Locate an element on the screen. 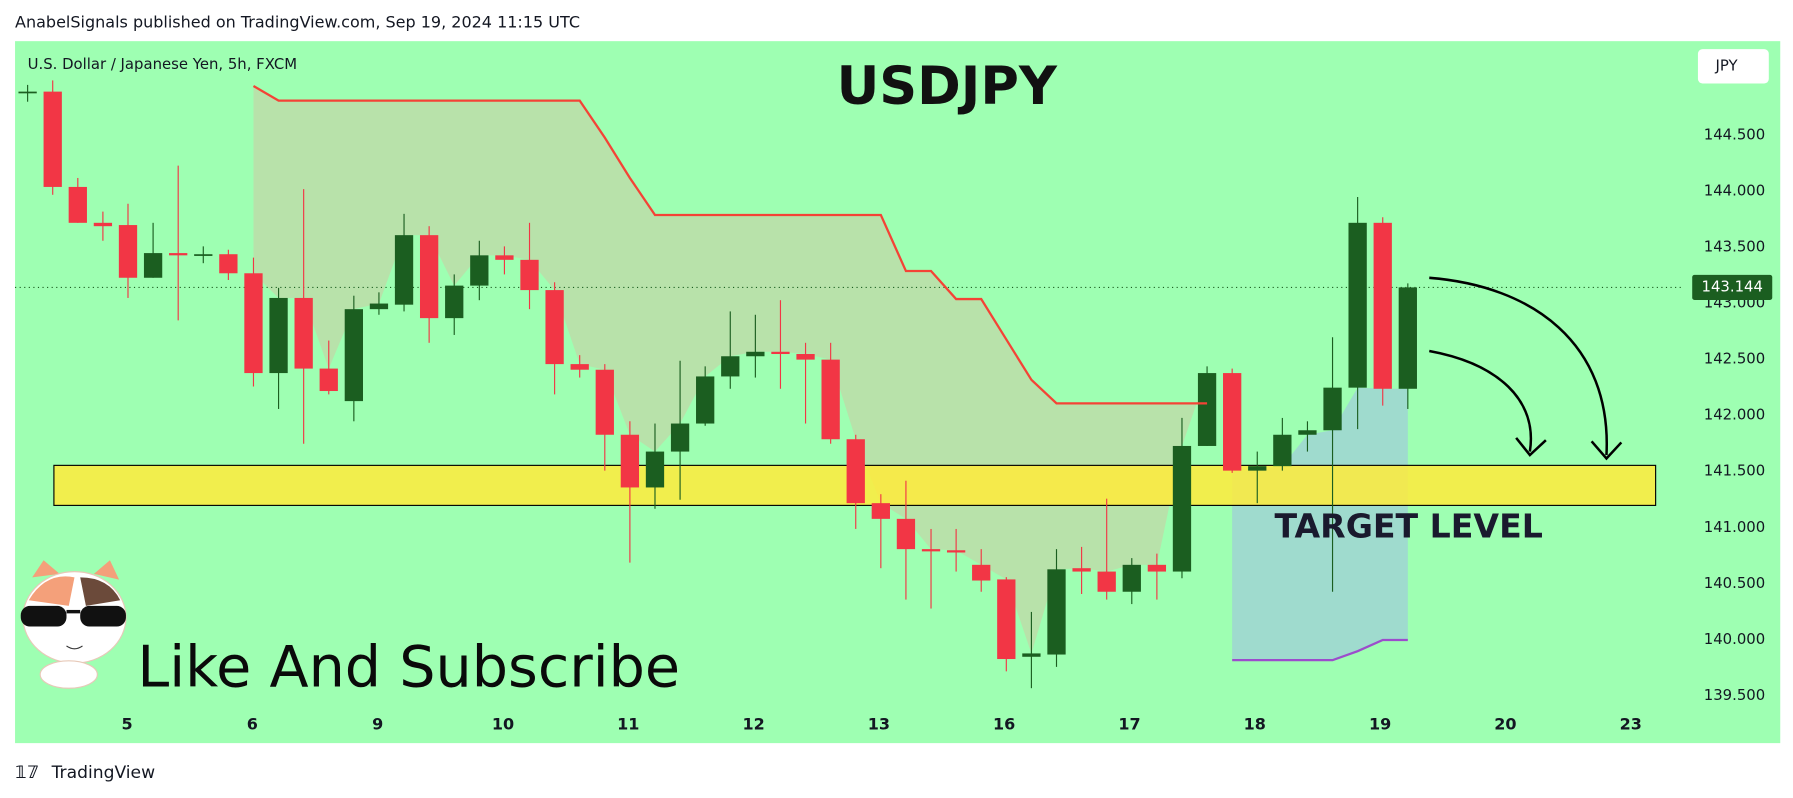 Image resolution: width=1793 pixels, height=798 pixels. y-tick-label: 141.000 is located at coordinates (1734, 527).